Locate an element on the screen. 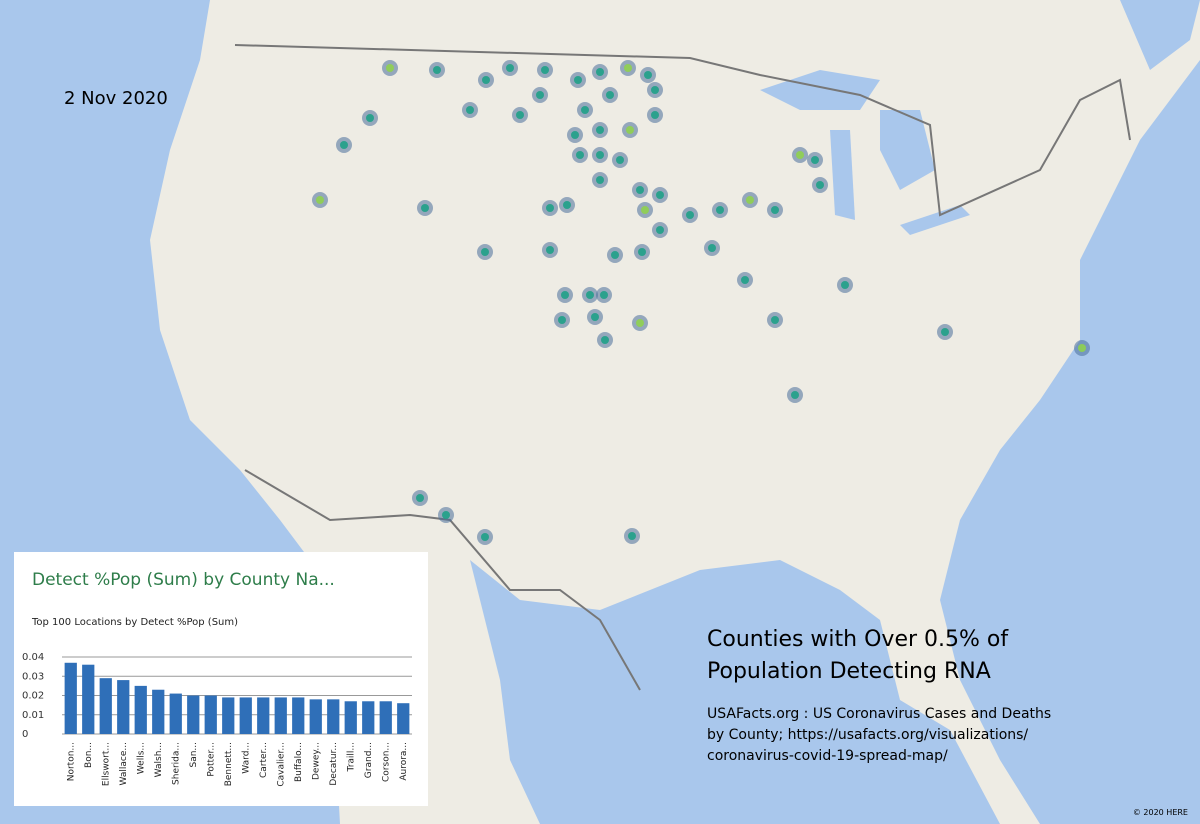  y-tick-label: 0.02 is located at coordinates (33, 696).